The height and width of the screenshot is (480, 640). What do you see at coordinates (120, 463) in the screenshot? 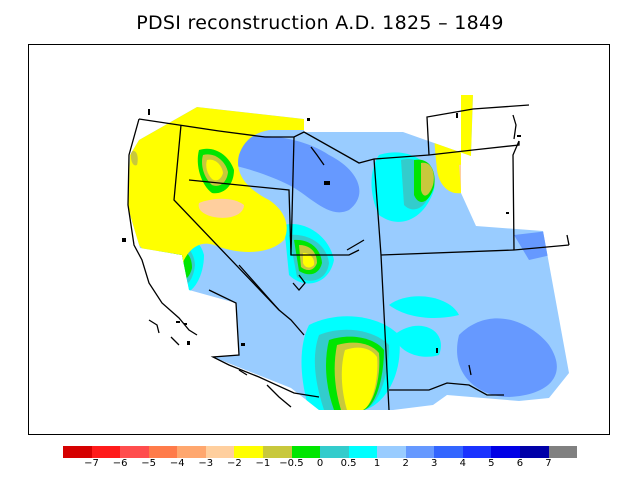
I see `colorbar-tick-label: −6` at bounding box center [120, 463].